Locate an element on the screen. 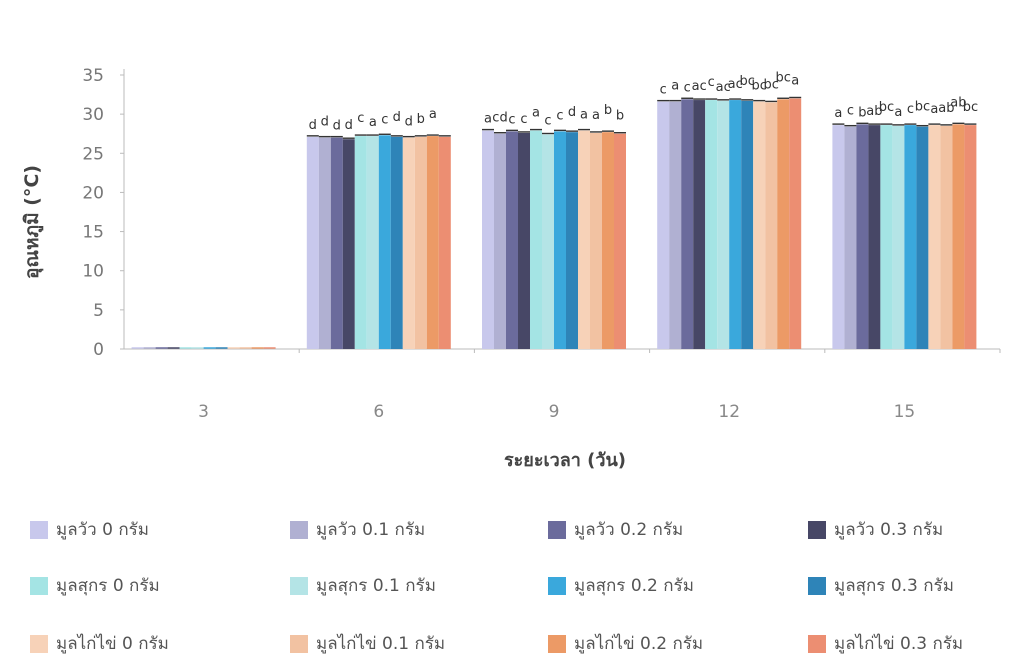 This screenshot has width=1013, height=660. x-tick-label: 15 is located at coordinates (905, 412).